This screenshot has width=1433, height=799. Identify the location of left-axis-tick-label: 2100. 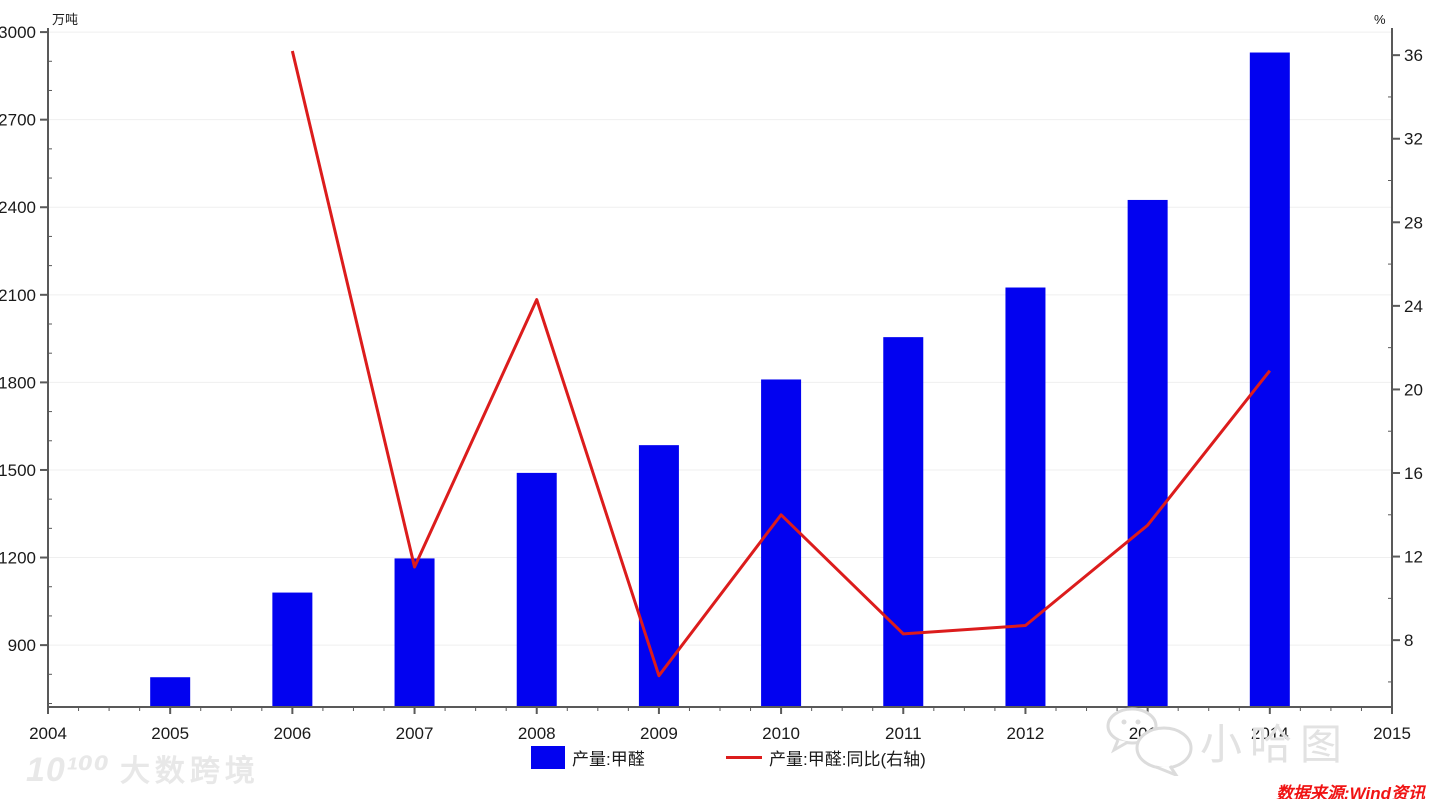
(18, 295).